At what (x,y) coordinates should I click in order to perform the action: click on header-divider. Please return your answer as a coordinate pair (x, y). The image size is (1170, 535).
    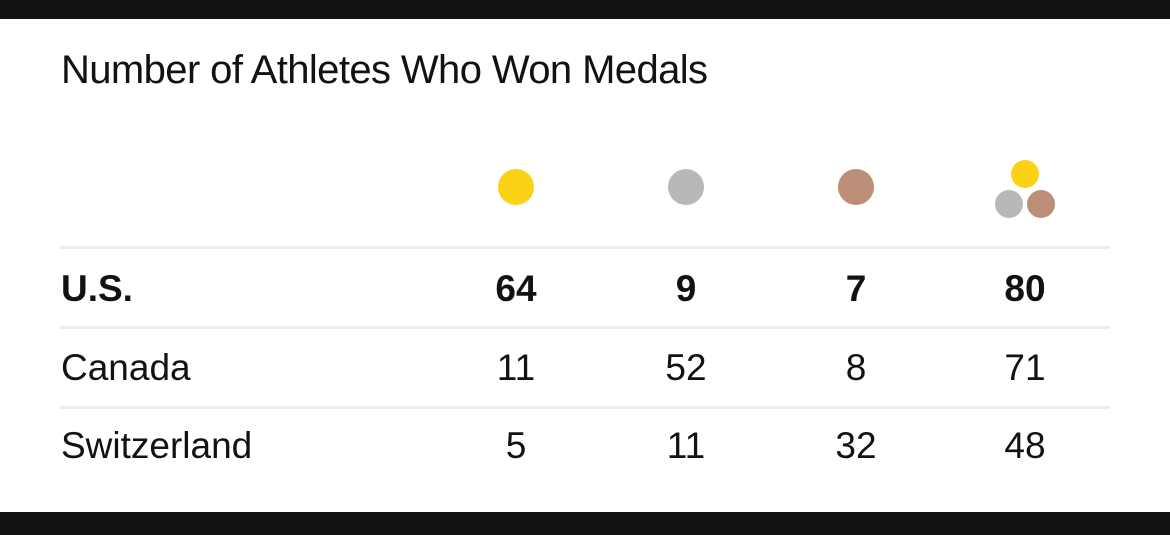
    Looking at the image, I should click on (585, 247).